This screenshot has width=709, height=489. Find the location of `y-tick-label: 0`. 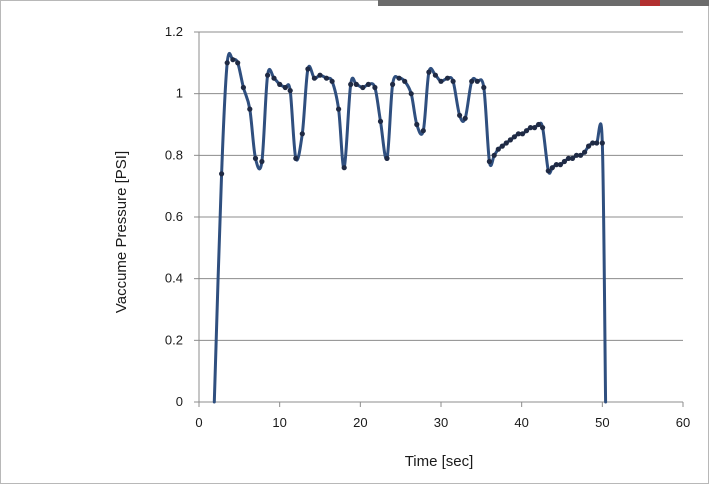

y-tick-label: 0 is located at coordinates (179, 401).